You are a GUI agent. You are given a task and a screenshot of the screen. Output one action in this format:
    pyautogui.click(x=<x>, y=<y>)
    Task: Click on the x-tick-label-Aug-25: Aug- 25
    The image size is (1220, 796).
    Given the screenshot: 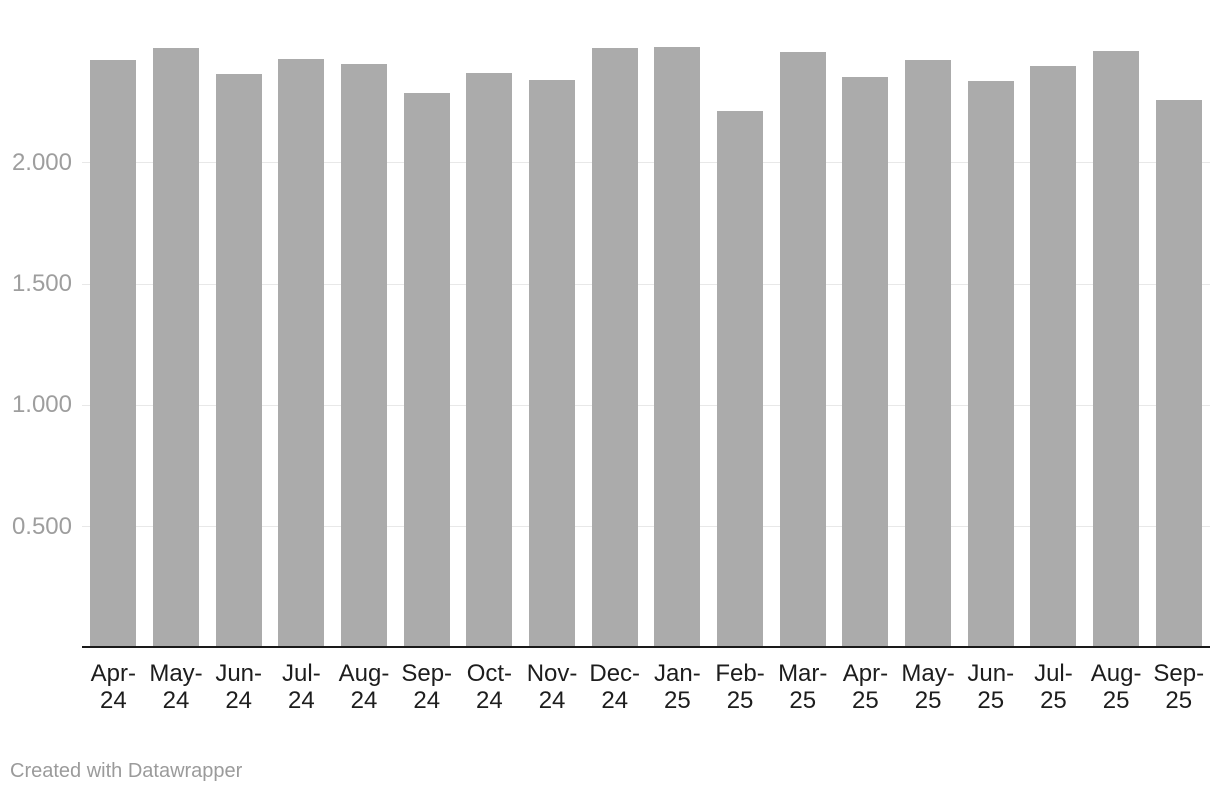 What is the action you would take?
    pyautogui.click(x=1116, y=687)
    